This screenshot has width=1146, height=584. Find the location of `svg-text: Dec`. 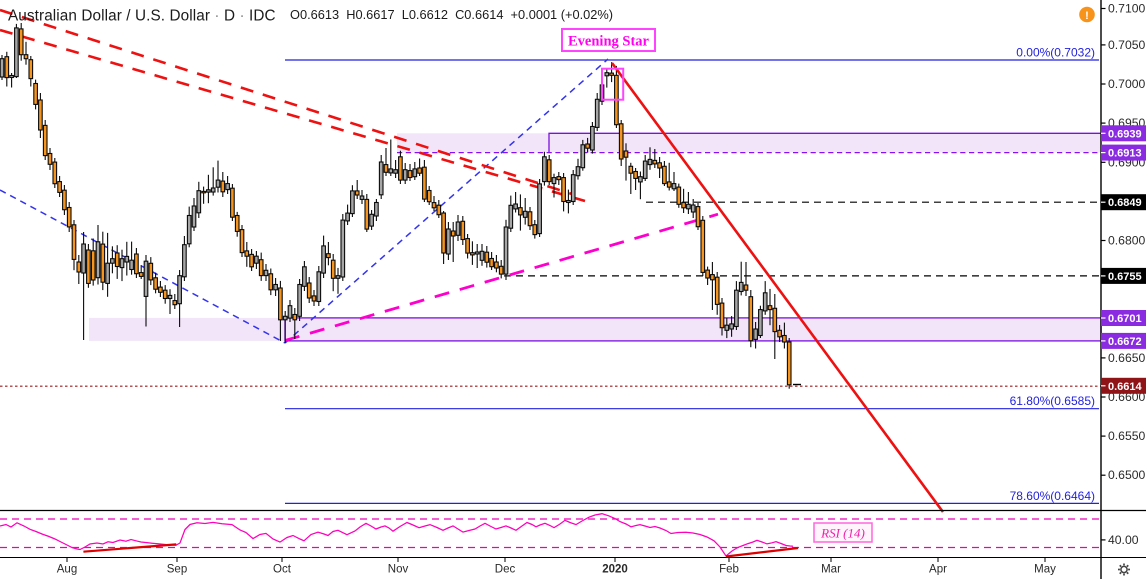

svg-text: Dec is located at coordinates (505, 570).